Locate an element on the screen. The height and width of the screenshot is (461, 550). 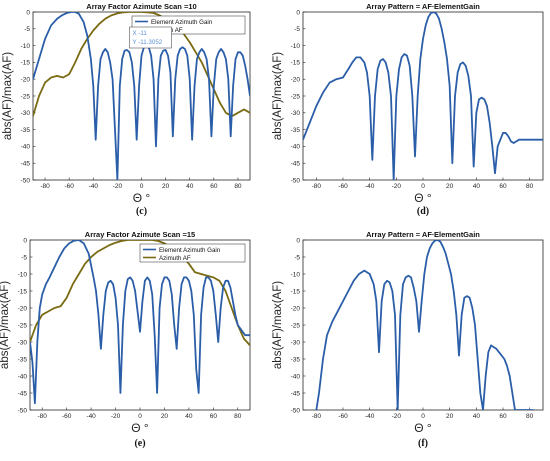
legend-entry: Azimuth AF is located at coordinates (175, 258).